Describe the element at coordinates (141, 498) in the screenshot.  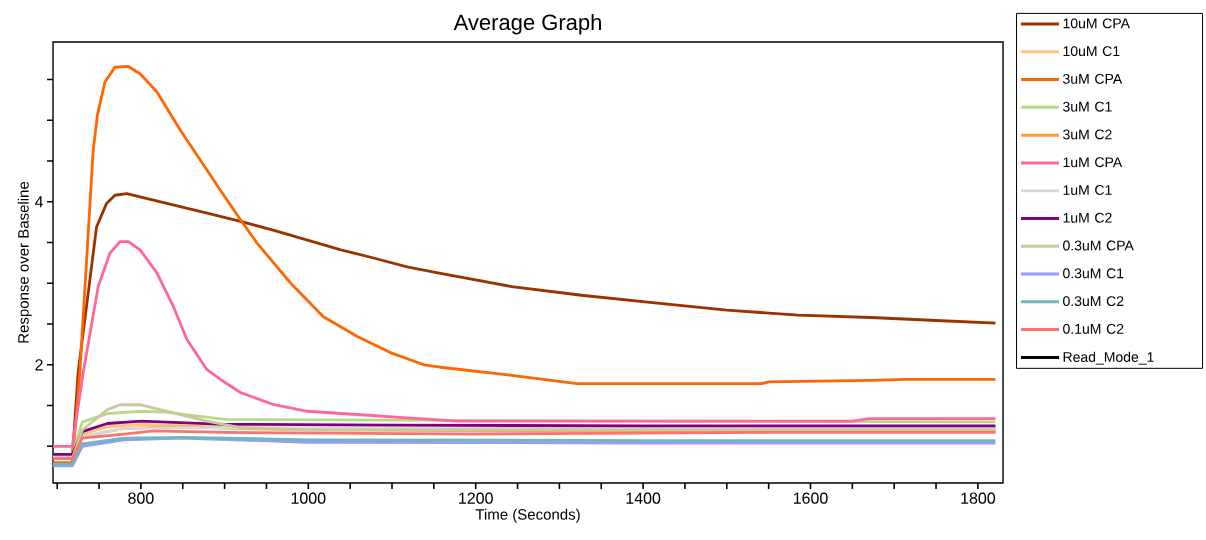
I see `x-tick-label: 800` at that location.